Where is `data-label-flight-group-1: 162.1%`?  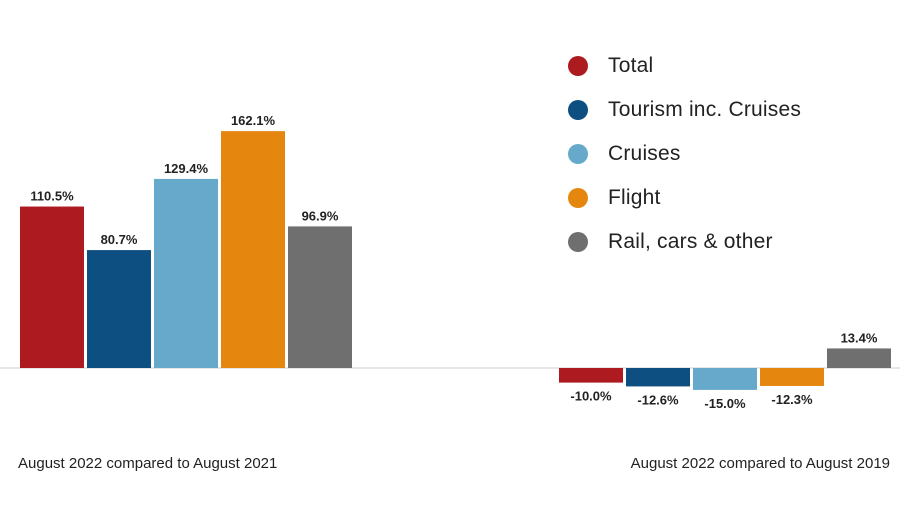
data-label-flight-group-1: 162.1% is located at coordinates (253, 120).